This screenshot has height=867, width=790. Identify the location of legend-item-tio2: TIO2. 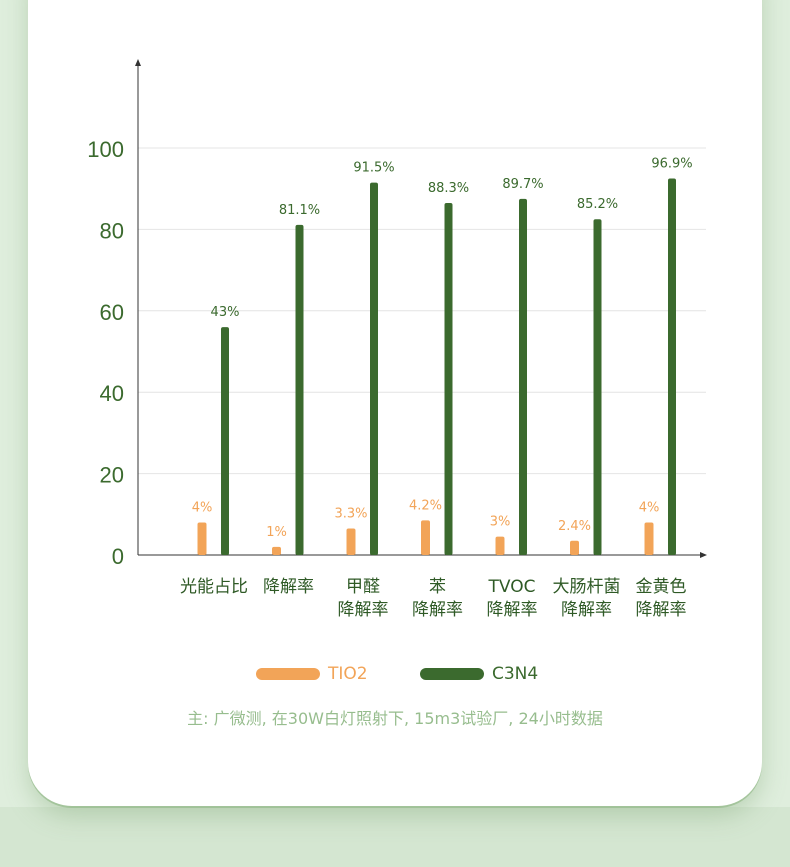
(312, 674).